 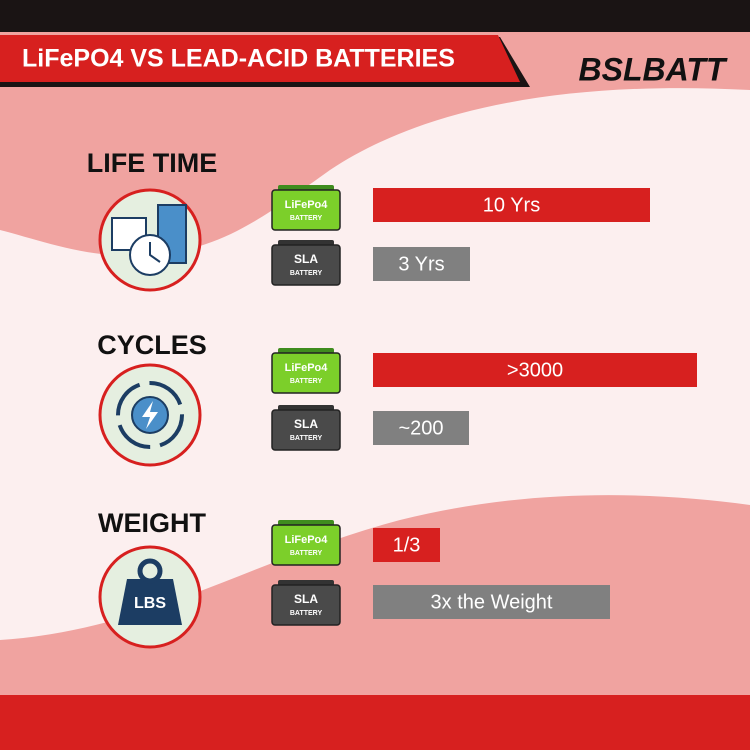 I want to click on icon-handle, so click(x=150, y=571).